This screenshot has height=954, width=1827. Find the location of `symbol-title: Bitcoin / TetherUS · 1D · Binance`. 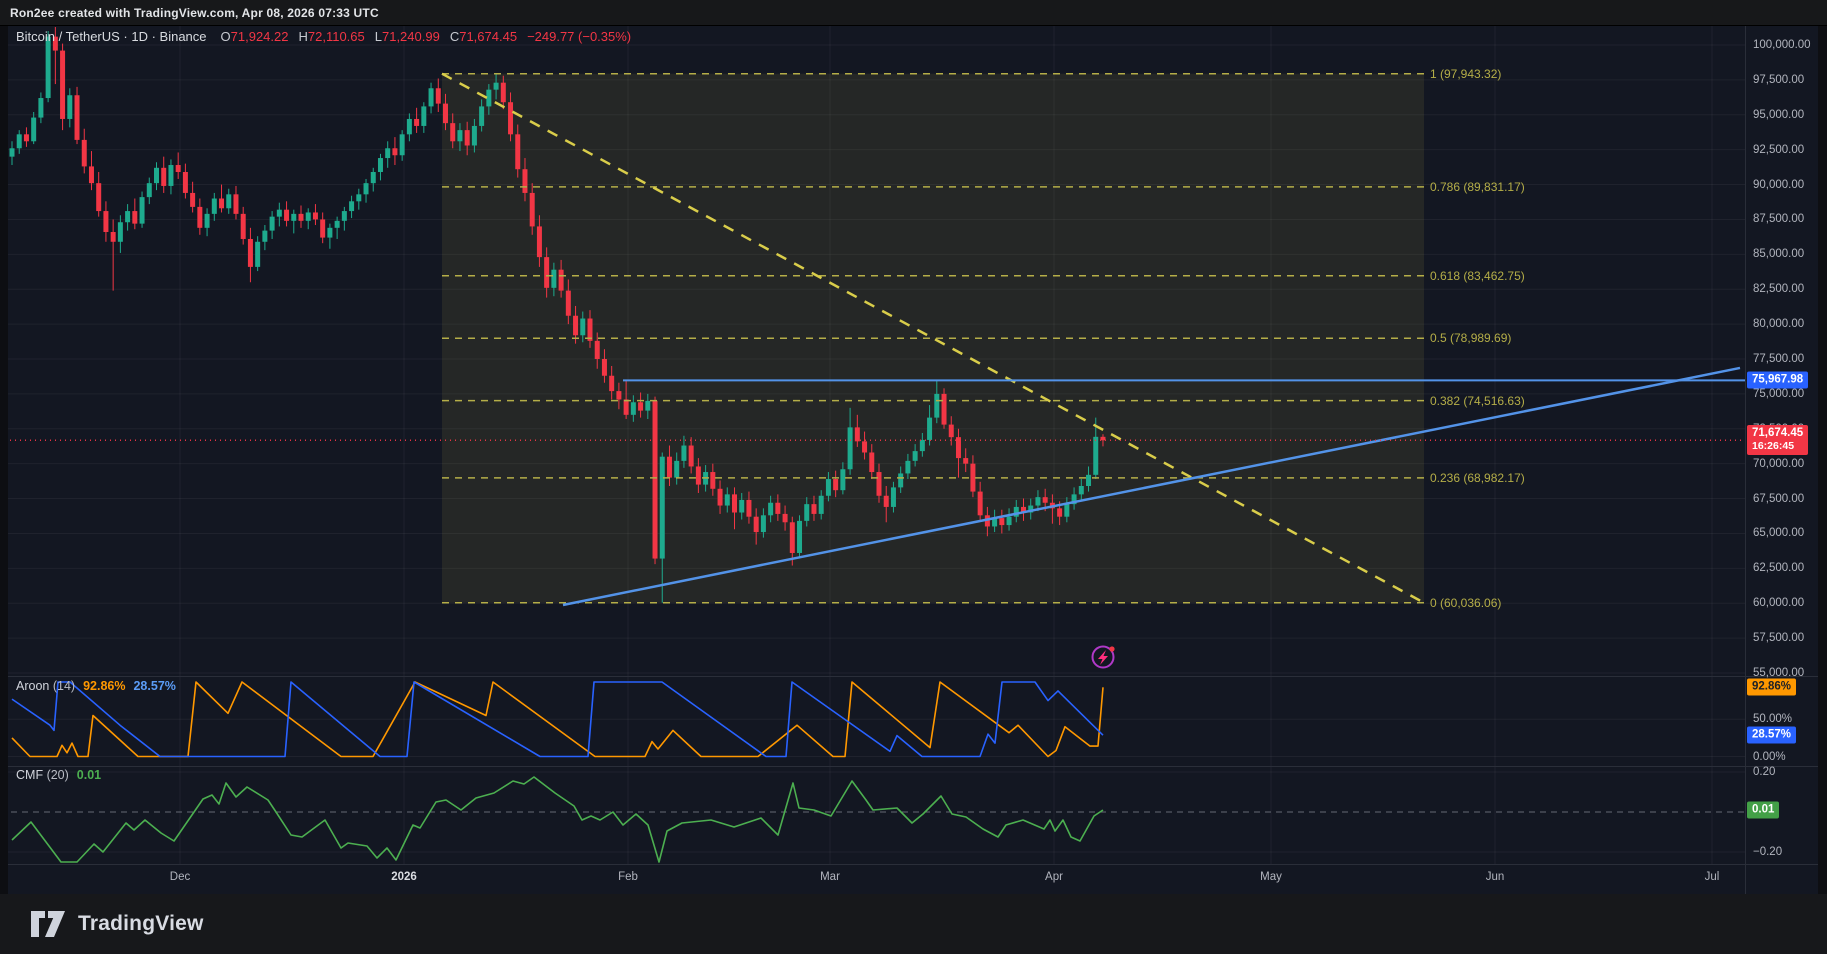

symbol-title: Bitcoin / TetherUS · 1D · Binance is located at coordinates (111, 36).